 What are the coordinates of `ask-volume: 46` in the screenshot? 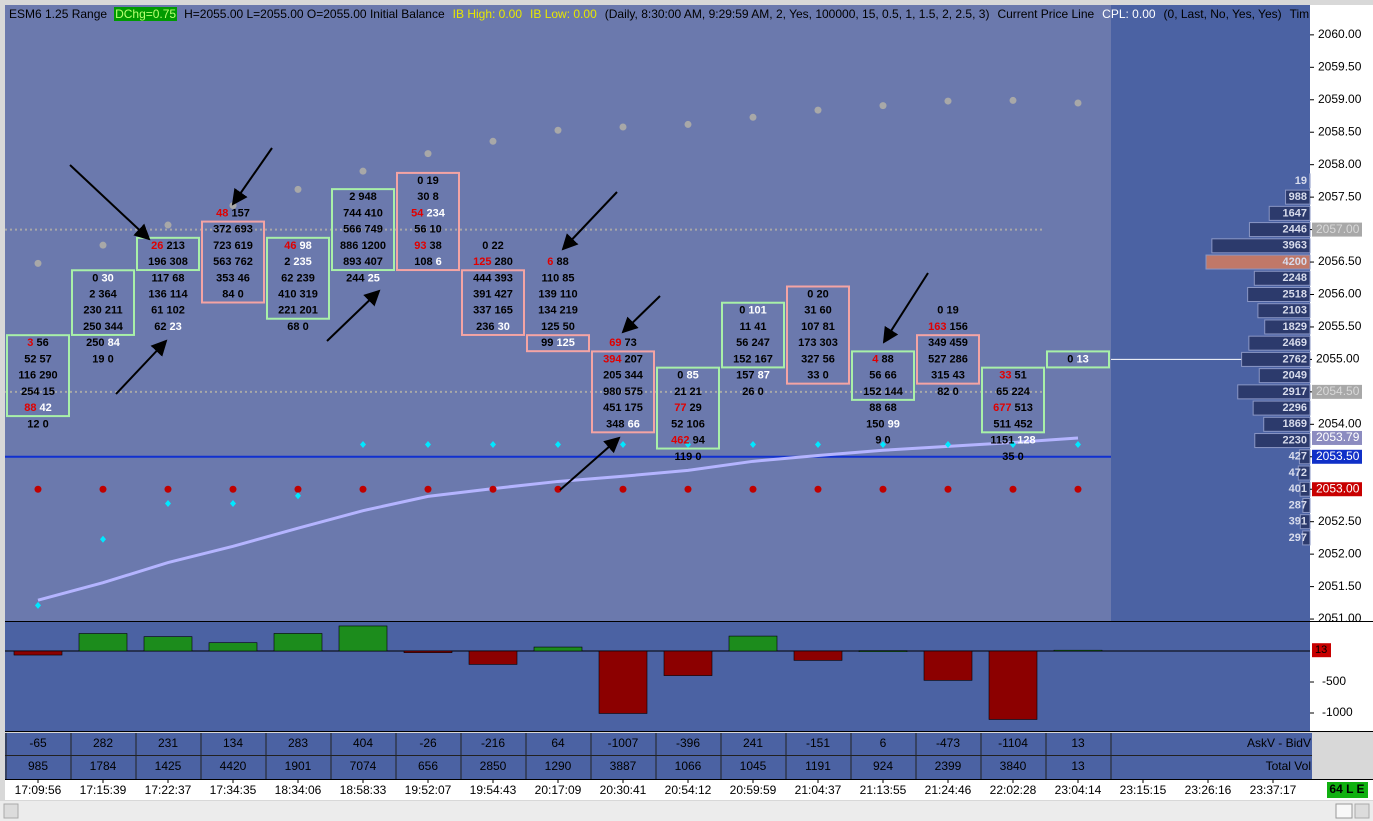 It's located at (244, 278).